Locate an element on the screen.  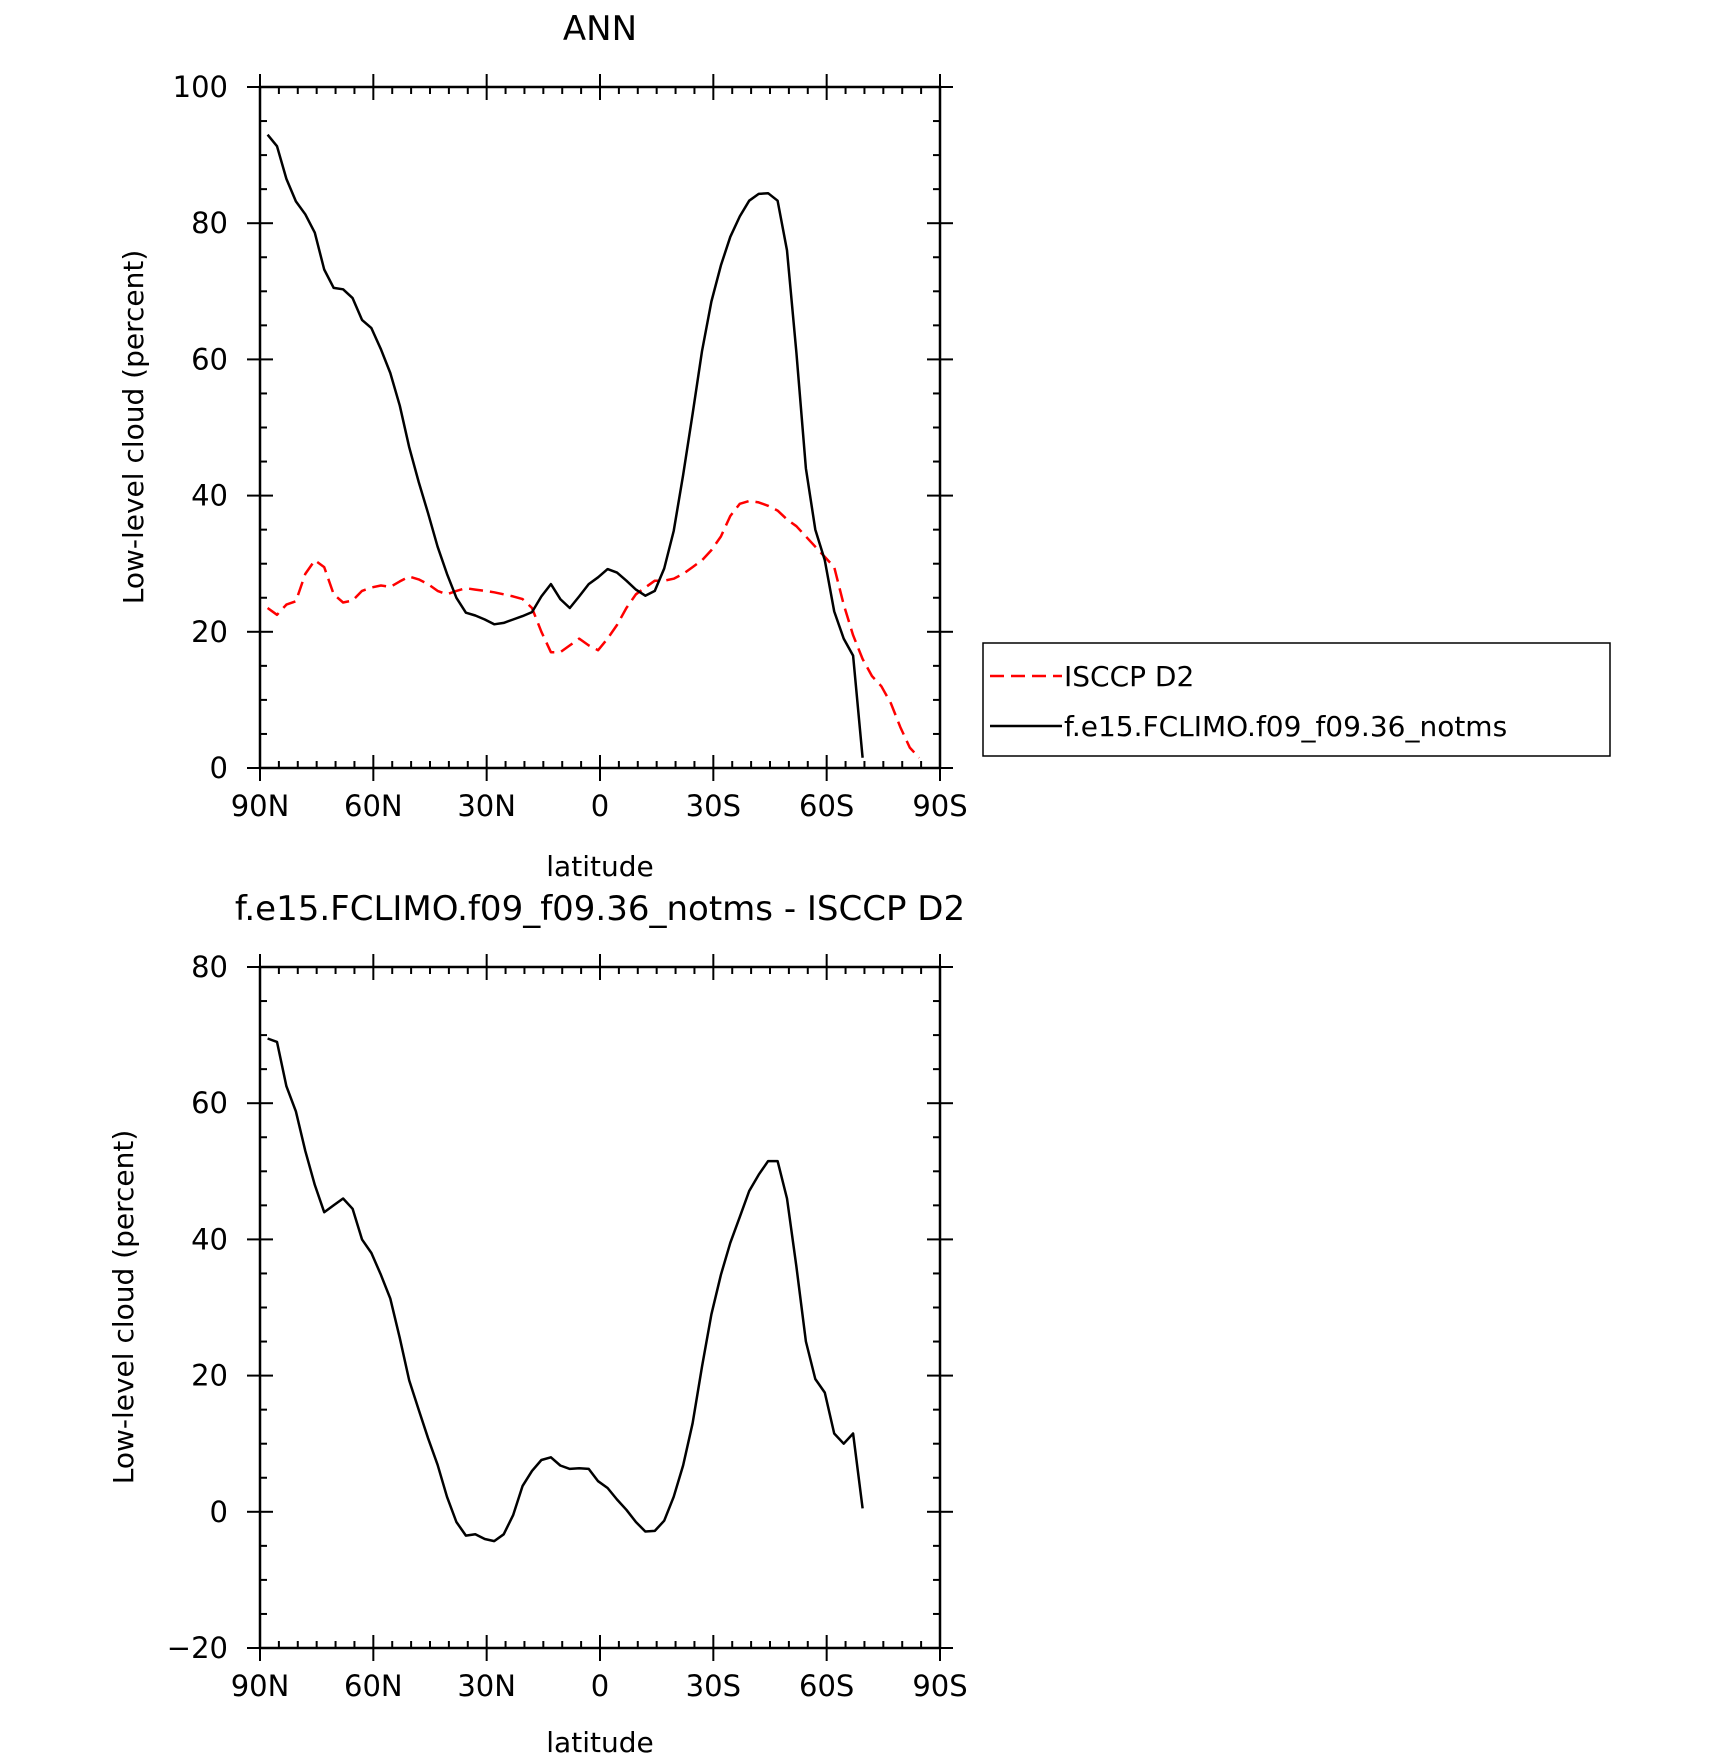
legend: ISCCP D2 f.e15.FCLIMO.f09_f09.36_notms is located at coordinates (1296, 699).